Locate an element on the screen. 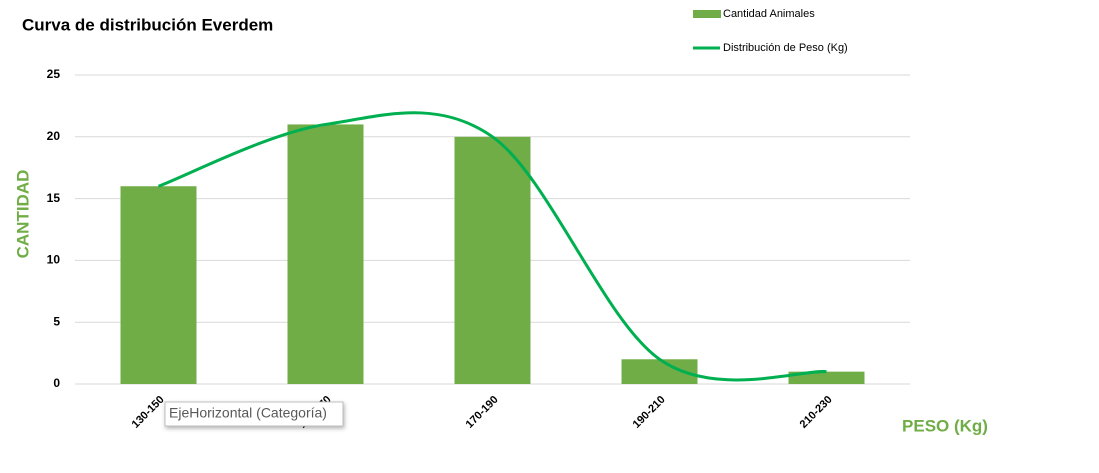  y-tick-label: 15 is located at coordinates (54, 198).